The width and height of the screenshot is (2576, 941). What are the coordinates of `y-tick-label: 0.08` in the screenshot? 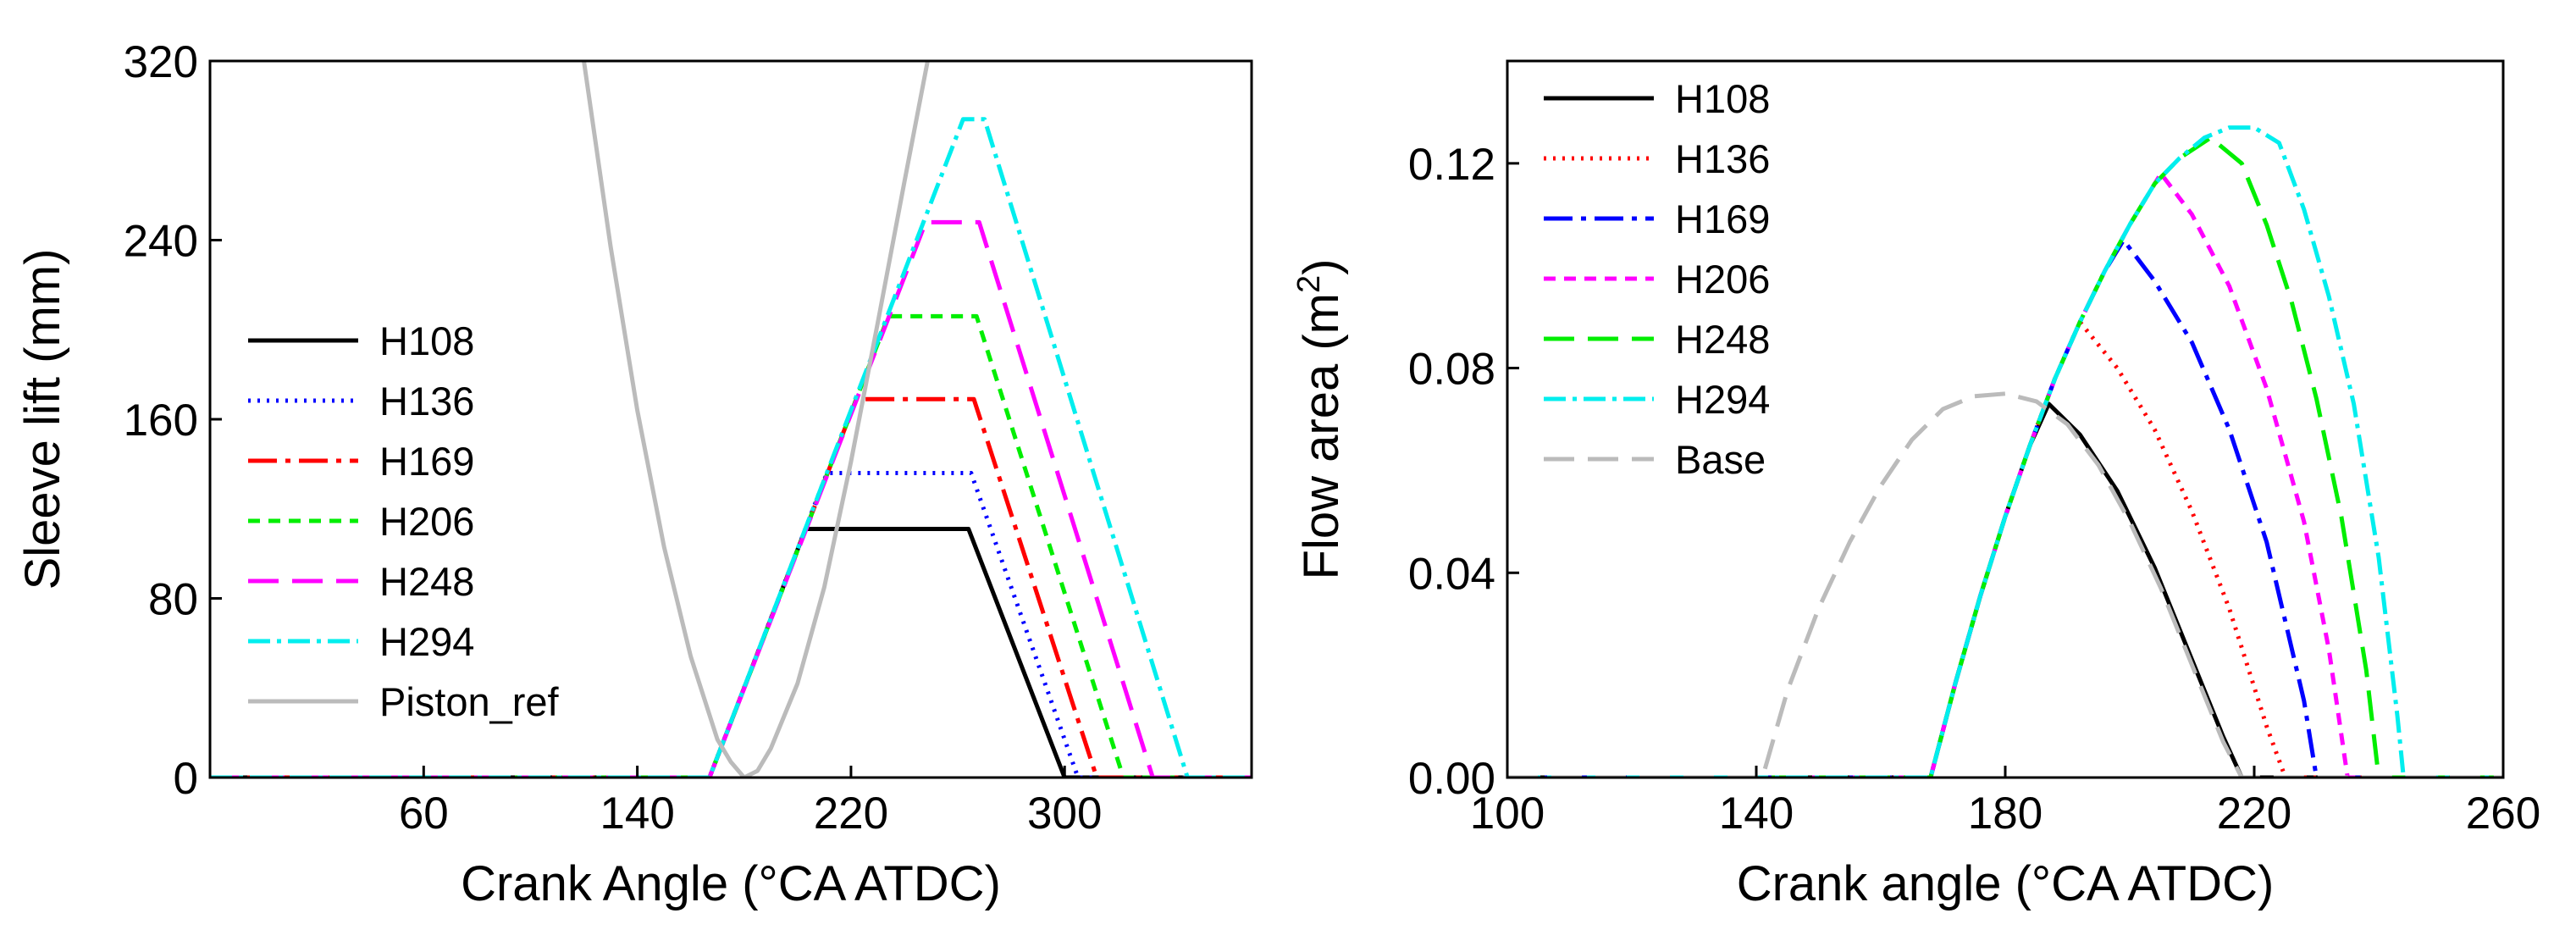 It's located at (1452, 370).